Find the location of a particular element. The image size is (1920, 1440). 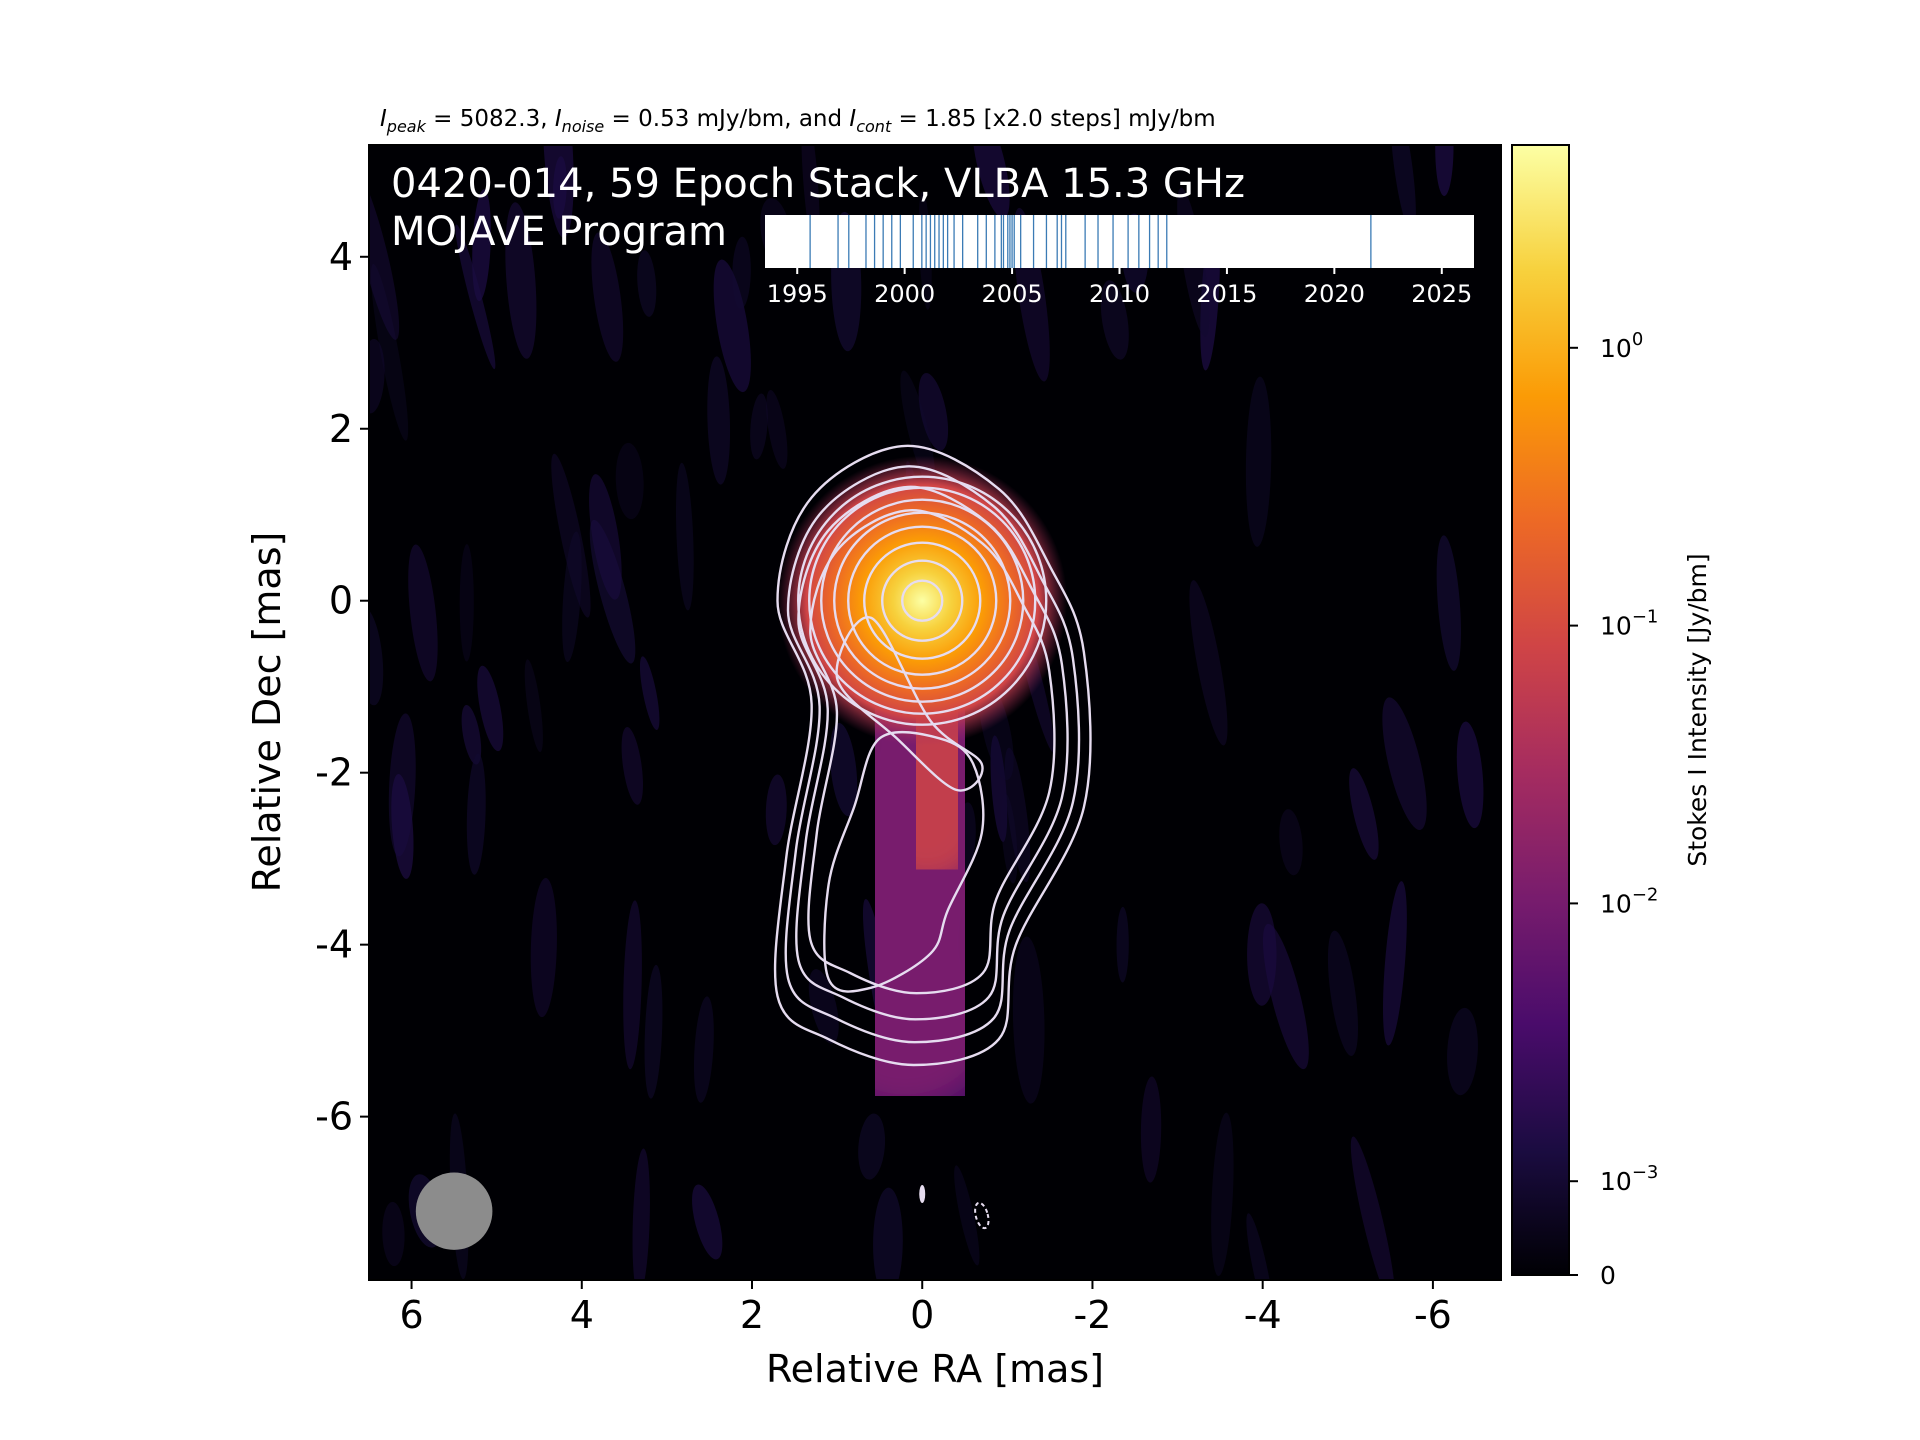

contour-negative is located at coordinates (982, 1215).